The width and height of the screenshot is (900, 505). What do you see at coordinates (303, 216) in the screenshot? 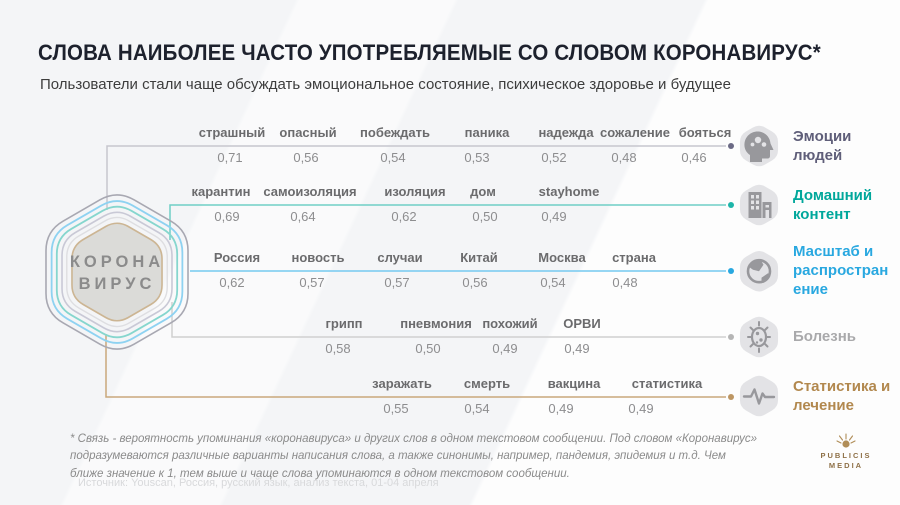
I see `keyword-value: 0,64` at bounding box center [303, 216].